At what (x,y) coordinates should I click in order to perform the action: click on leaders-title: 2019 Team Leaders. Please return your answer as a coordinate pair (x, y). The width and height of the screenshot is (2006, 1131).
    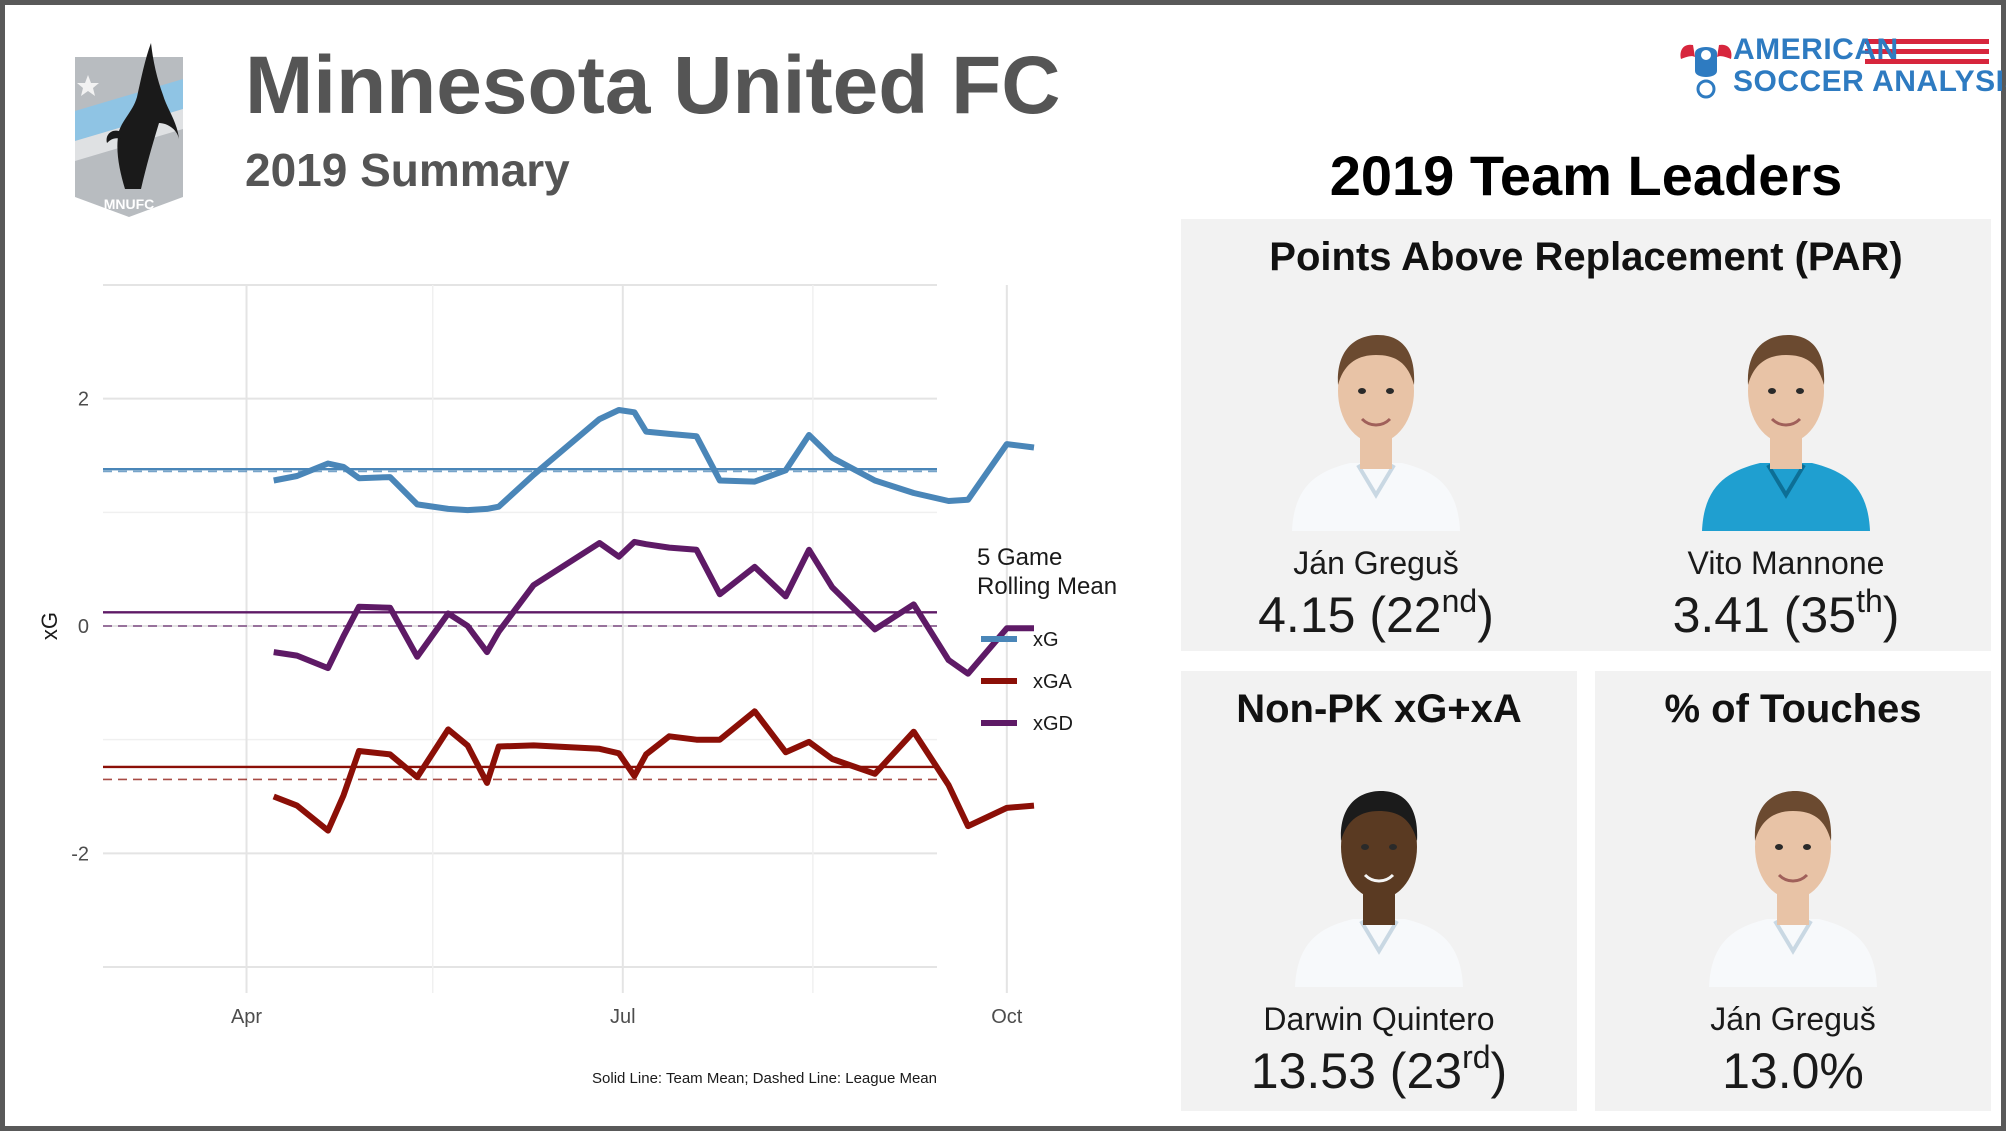
    Looking at the image, I should click on (1586, 175).